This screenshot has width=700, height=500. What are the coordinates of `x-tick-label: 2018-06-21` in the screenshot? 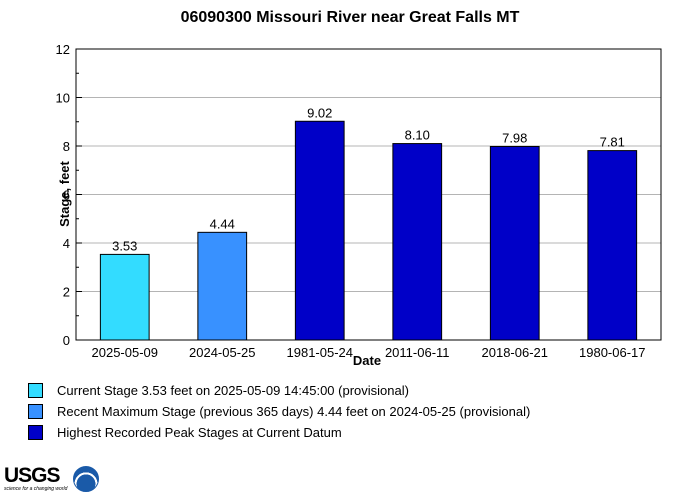 It's located at (515, 352).